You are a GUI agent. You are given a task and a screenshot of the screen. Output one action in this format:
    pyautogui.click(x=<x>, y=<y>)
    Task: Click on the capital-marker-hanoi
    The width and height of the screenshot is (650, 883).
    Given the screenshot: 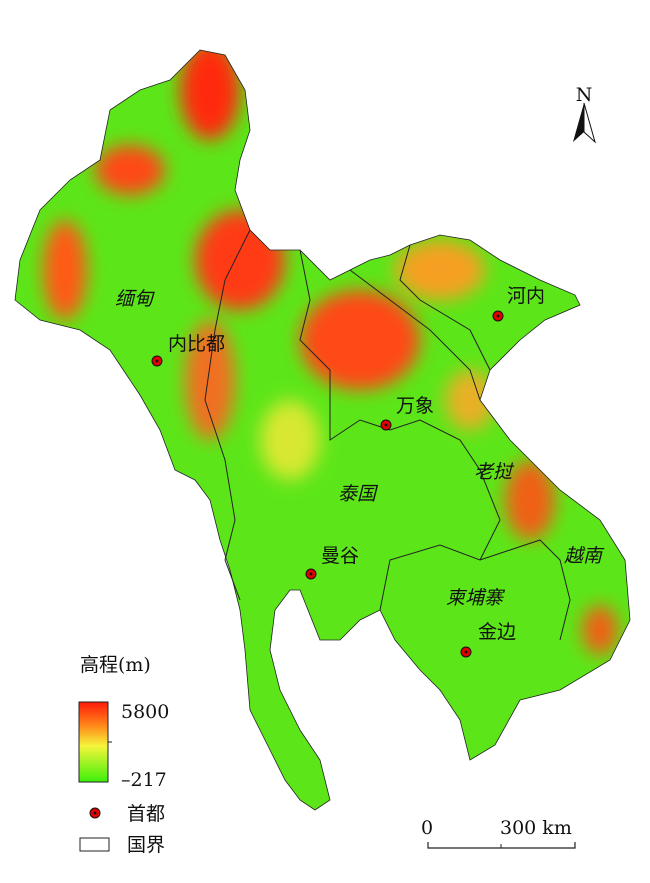 What is the action you would take?
    pyautogui.click(x=498, y=316)
    